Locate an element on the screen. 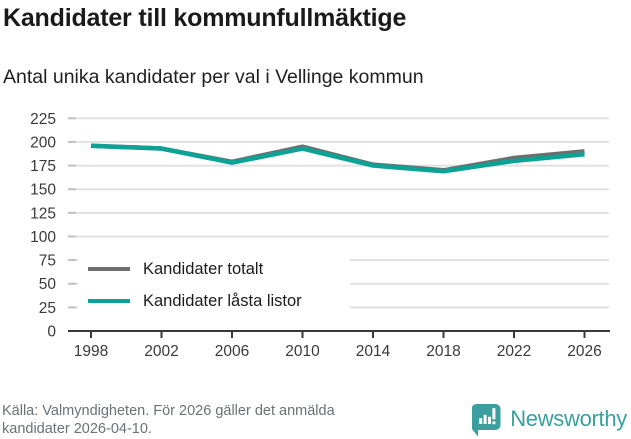  legend-item-total: Kandidater totalt is located at coordinates (214, 269).